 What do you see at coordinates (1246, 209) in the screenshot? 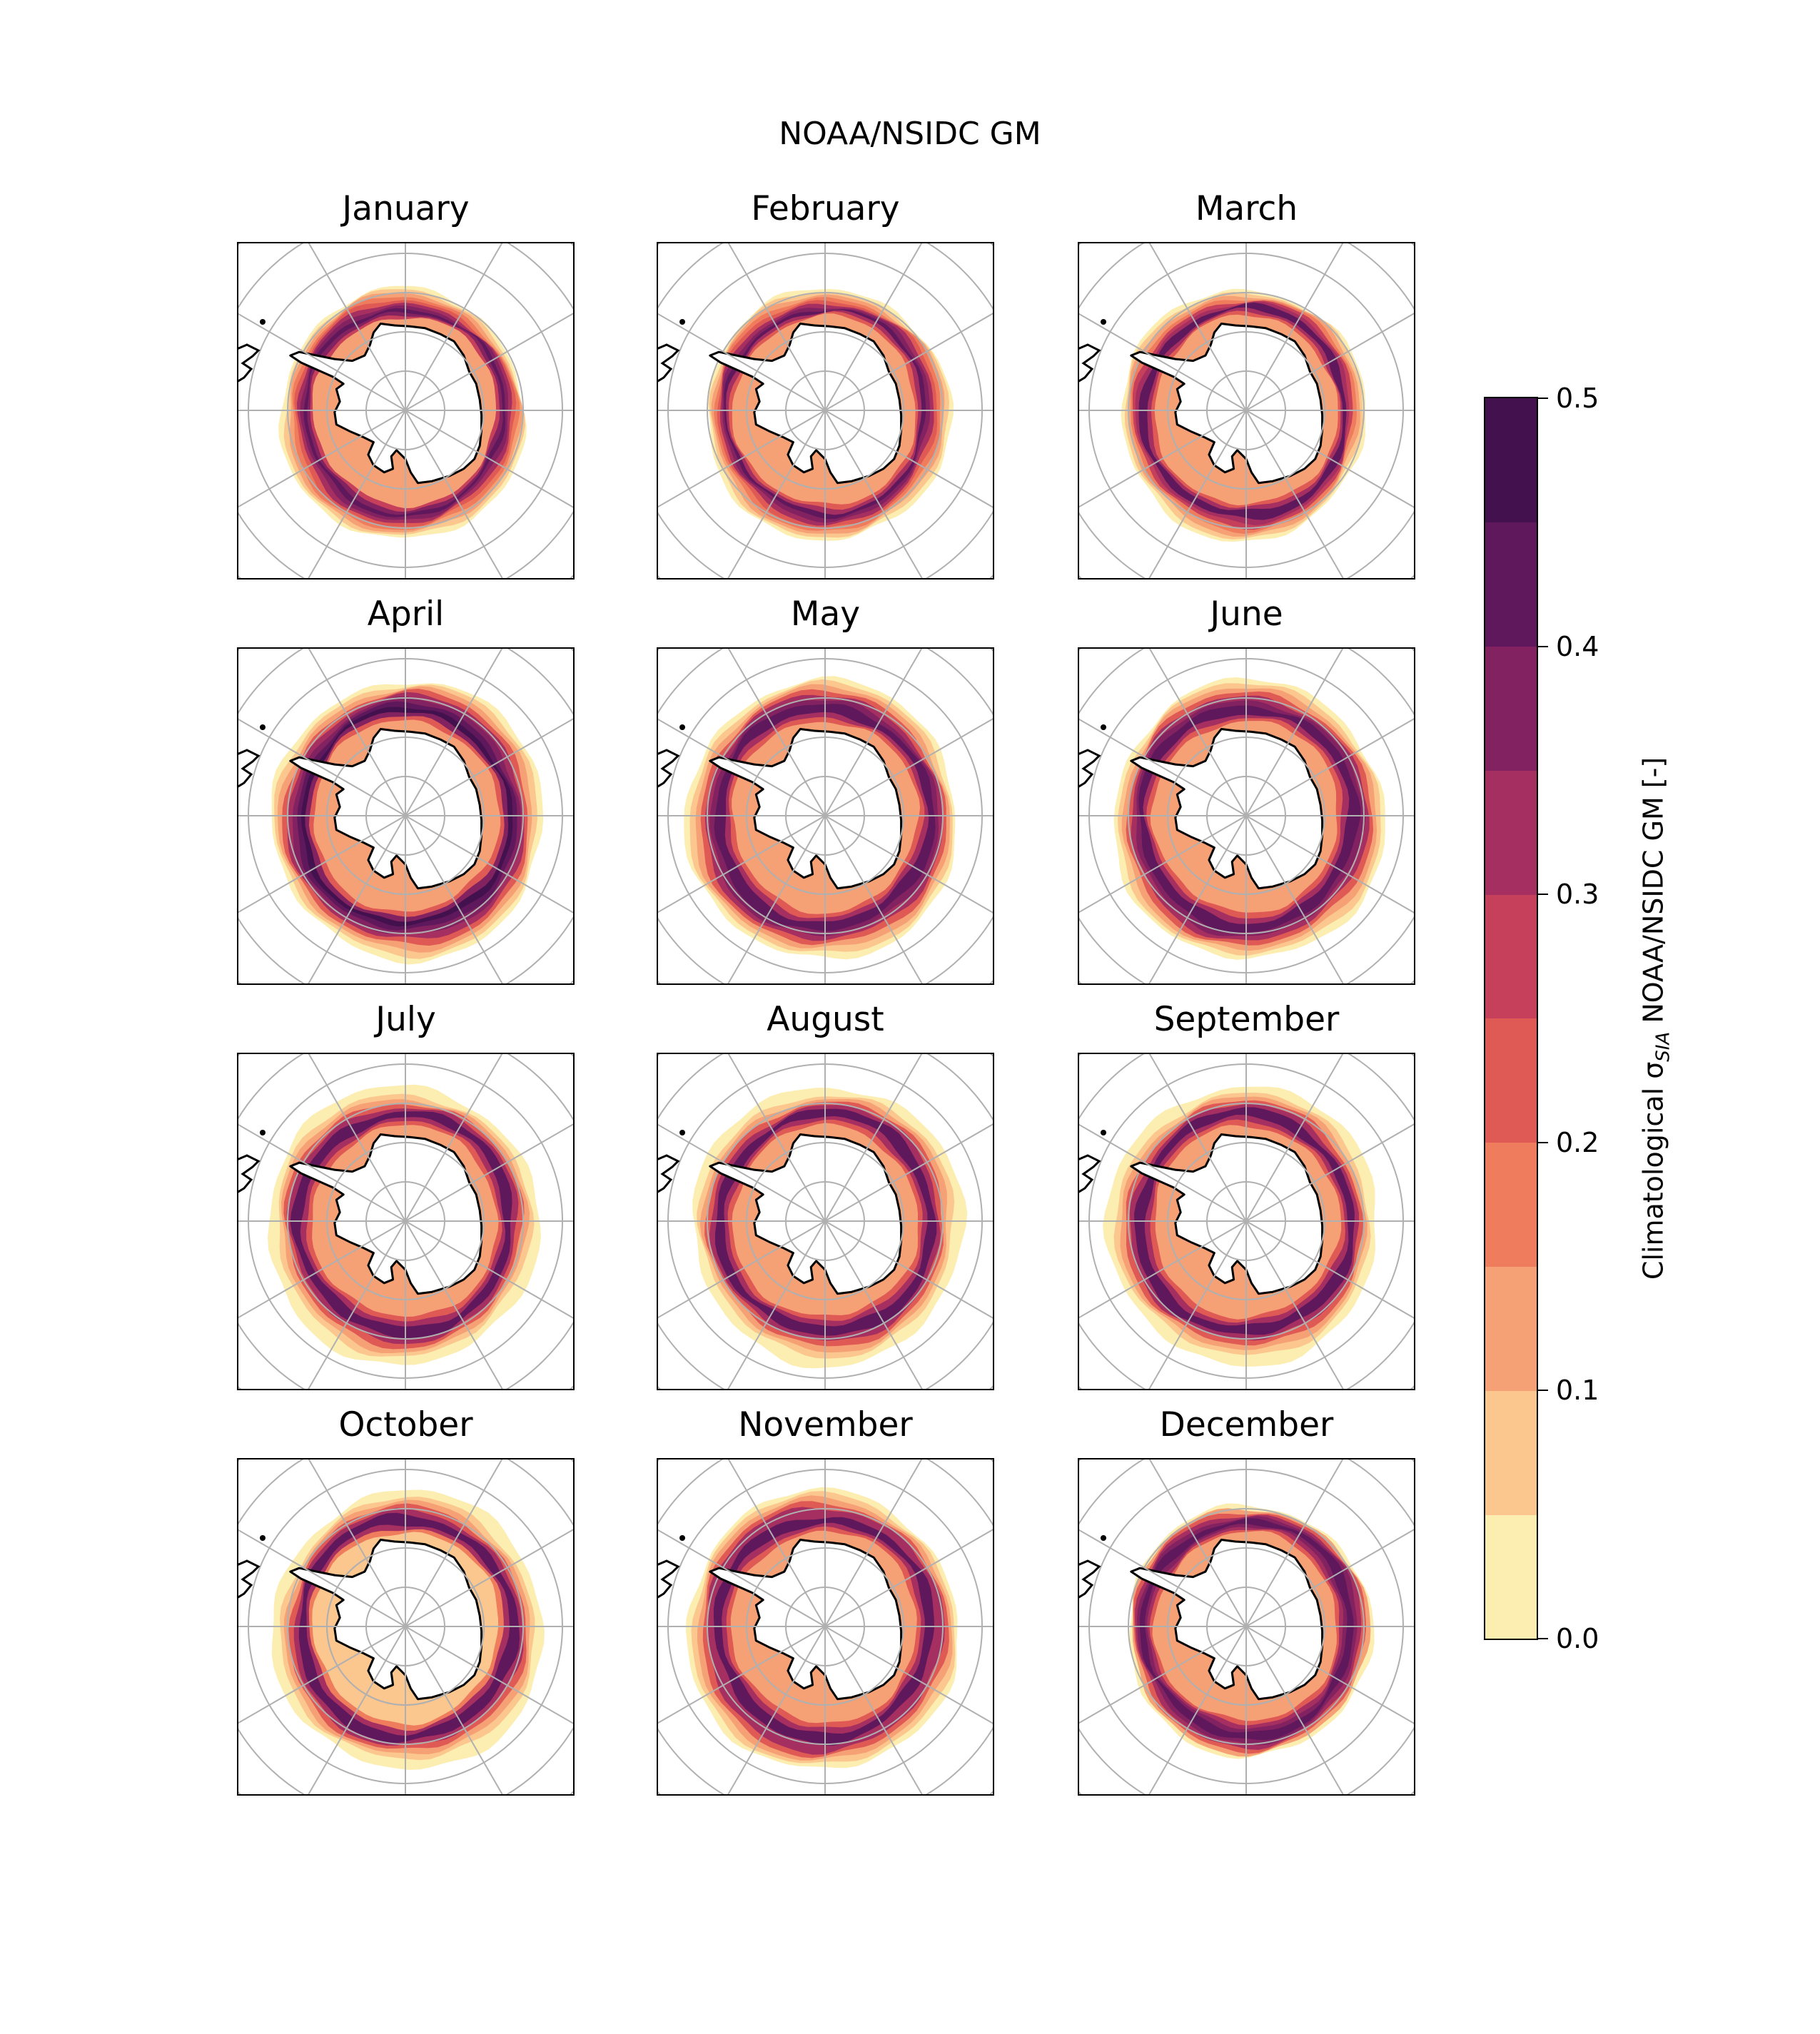
I see `panel-title: March` at bounding box center [1246, 209].